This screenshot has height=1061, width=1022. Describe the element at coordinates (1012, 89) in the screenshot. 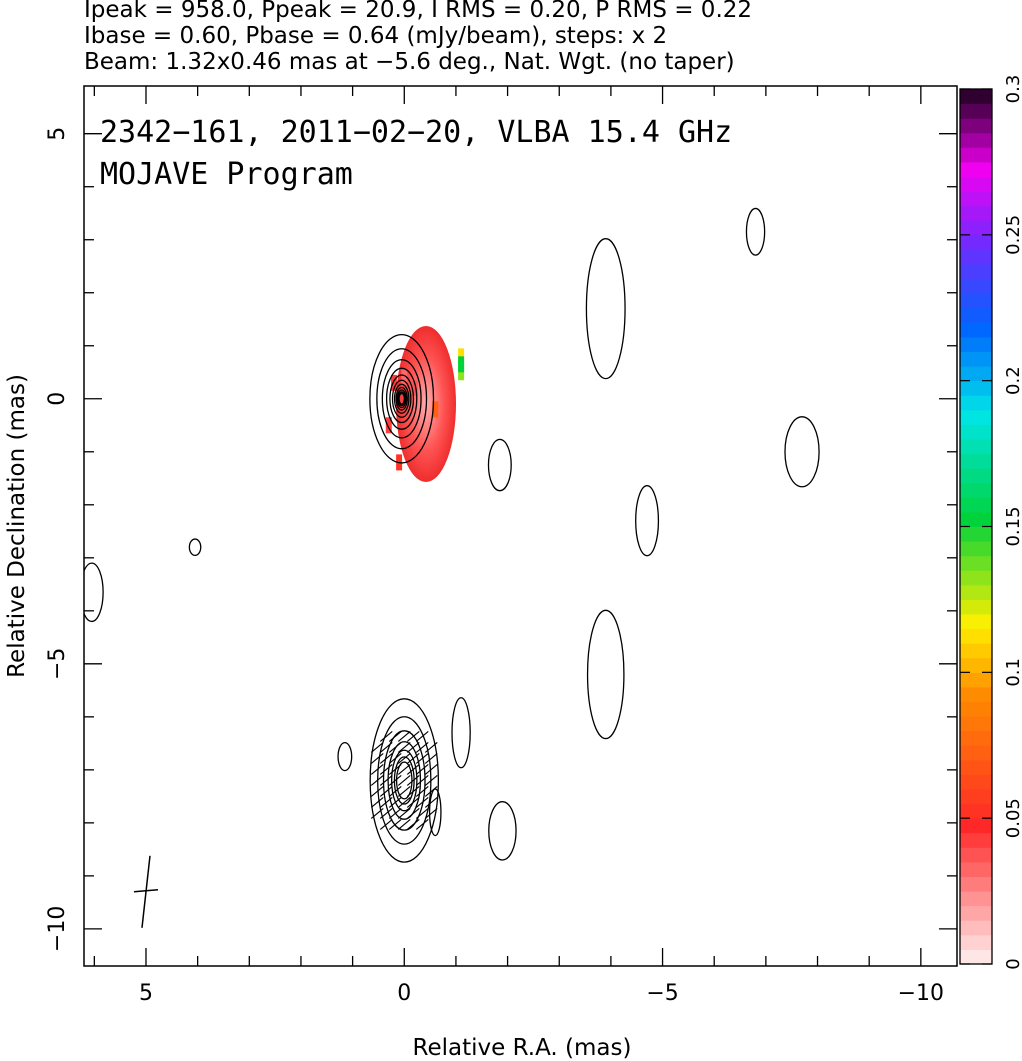

I see `colorbar-tick-label: 0.3` at that location.